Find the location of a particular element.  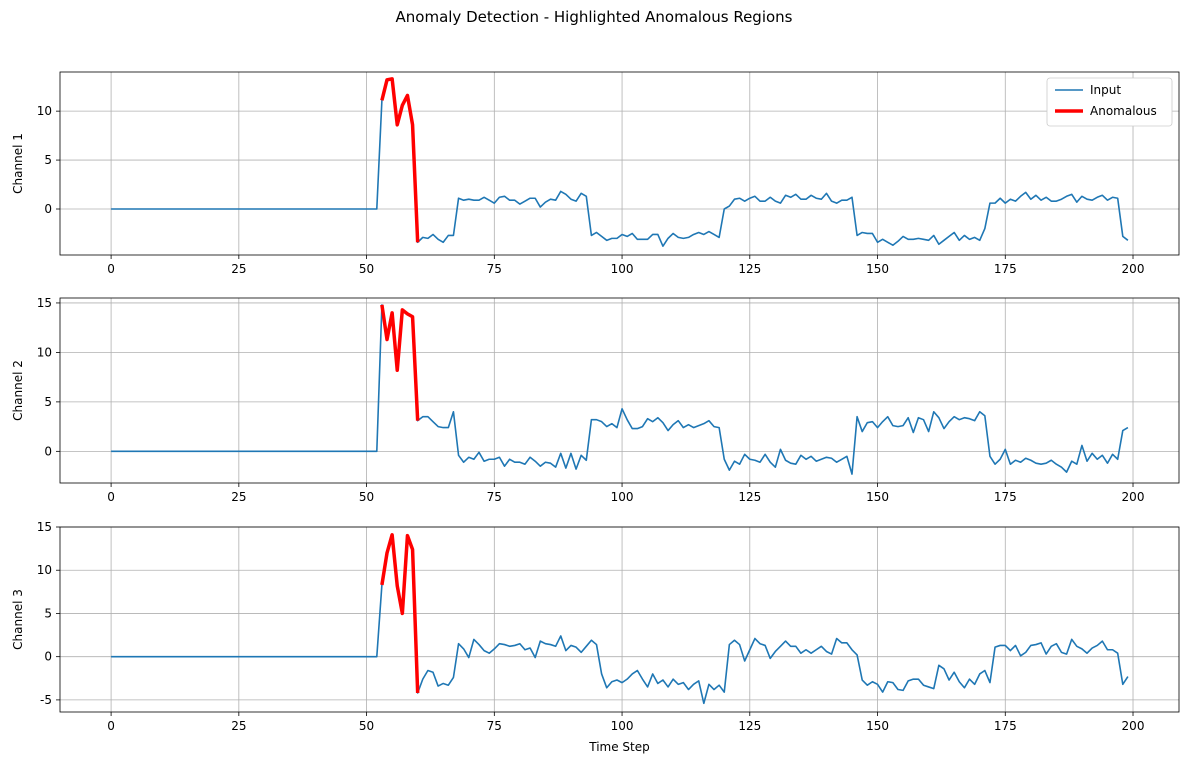

legend: Input Anomalous is located at coordinates (1109, 102).